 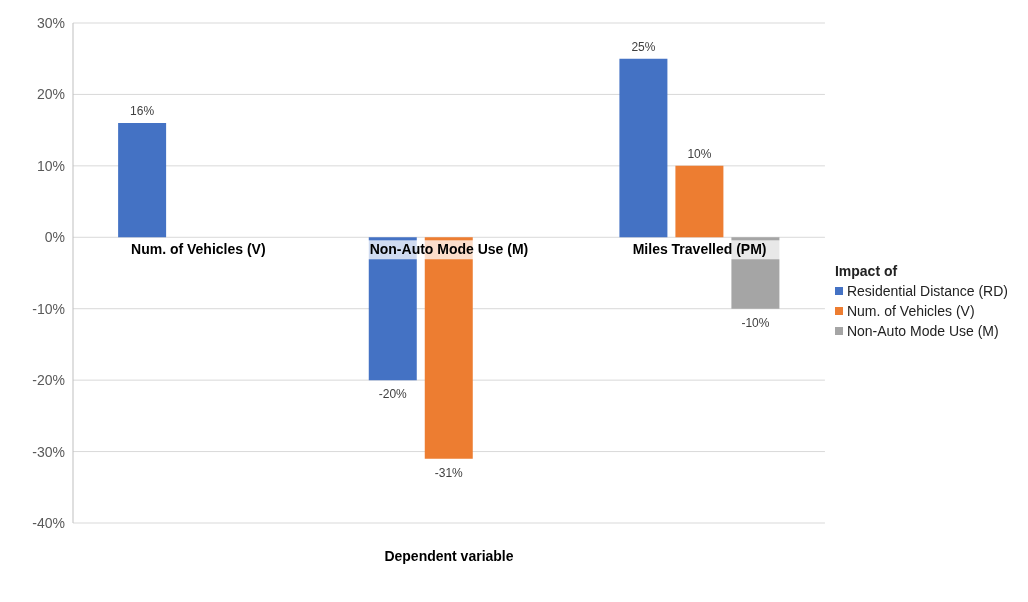 What do you see at coordinates (866, 271) in the screenshot?
I see `legend-title: Impact of` at bounding box center [866, 271].